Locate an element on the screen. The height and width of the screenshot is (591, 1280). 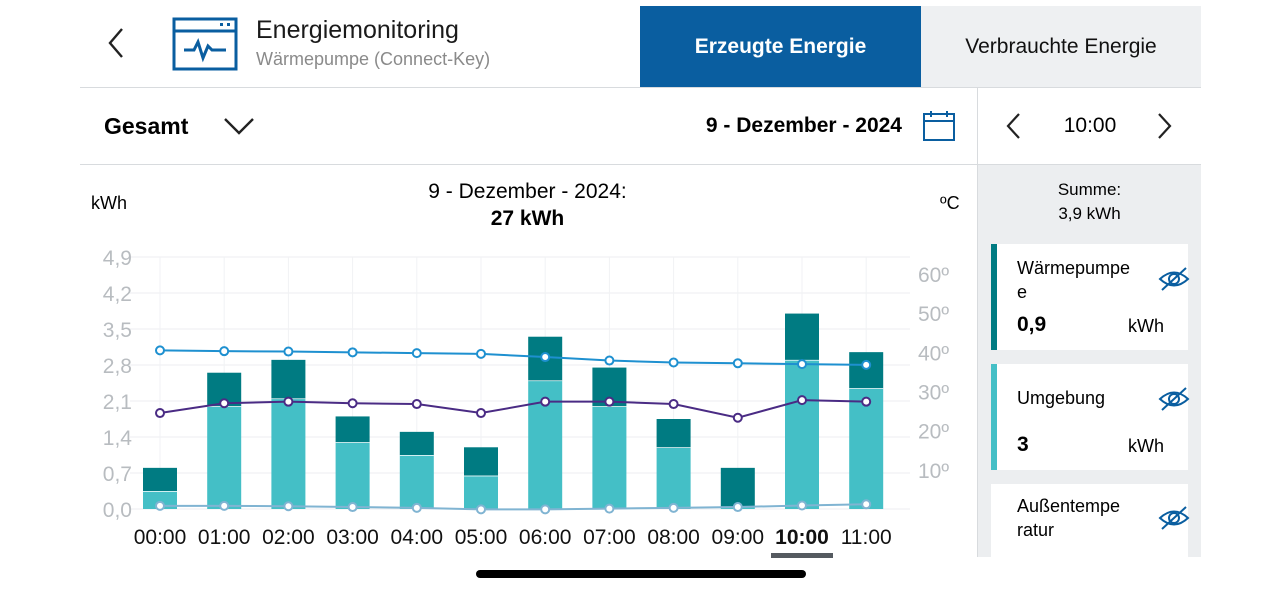
card-outdoor-temperature: Außentempe ratur is located at coordinates (1091, 520).